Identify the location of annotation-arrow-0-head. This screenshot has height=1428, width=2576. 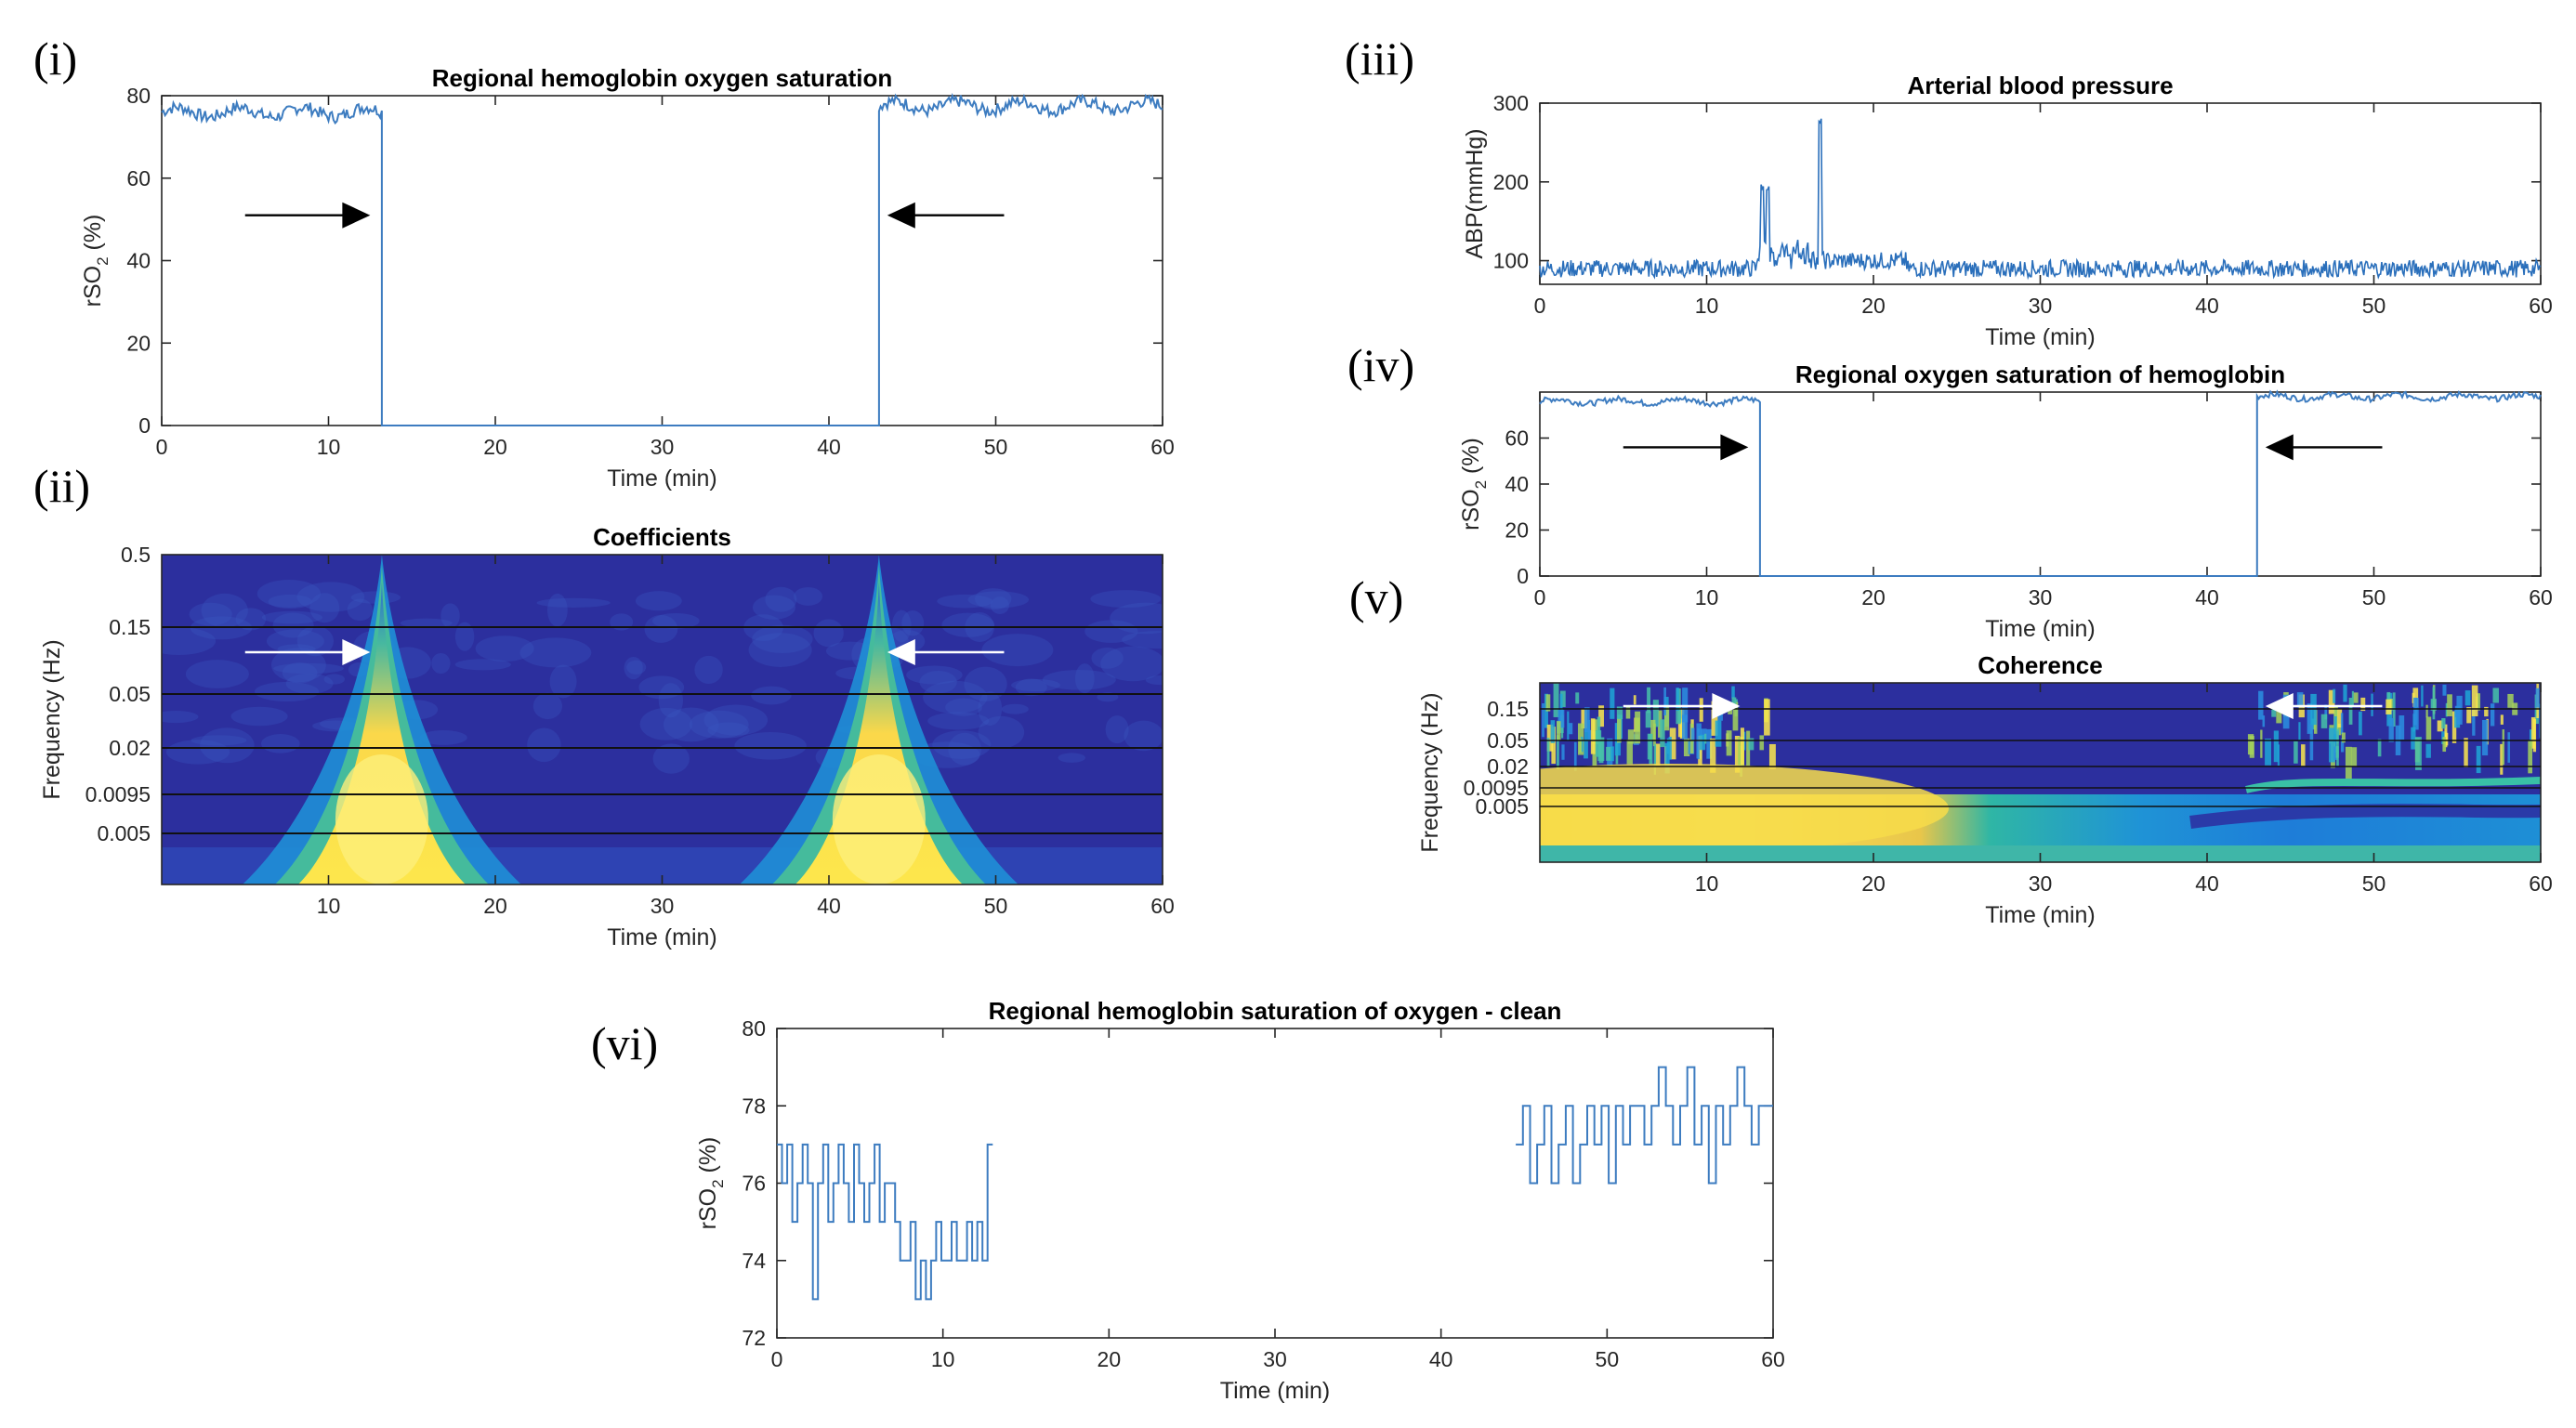
(1726, 706).